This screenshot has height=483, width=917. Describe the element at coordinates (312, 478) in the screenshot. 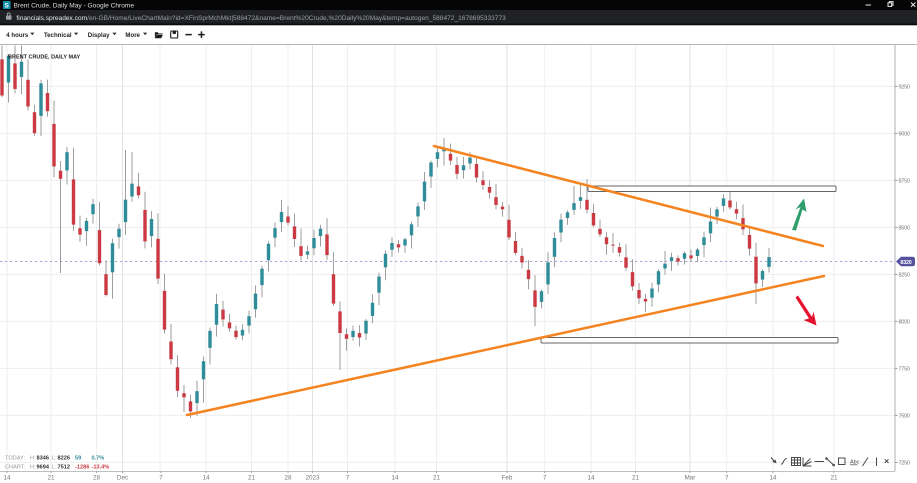

I see `svg-text: 2023` at that location.